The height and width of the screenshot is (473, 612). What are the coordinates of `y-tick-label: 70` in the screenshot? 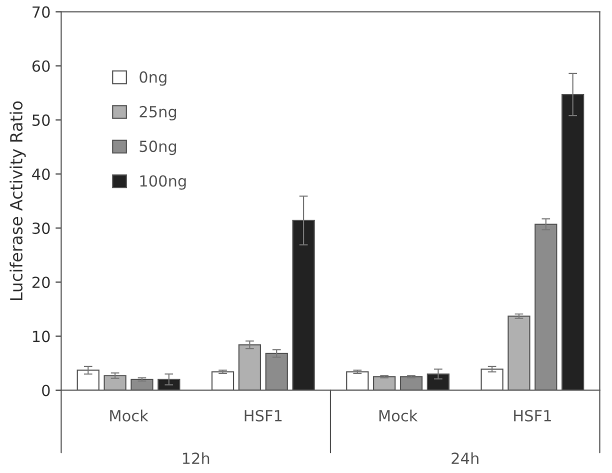 It's located at (41, 12).